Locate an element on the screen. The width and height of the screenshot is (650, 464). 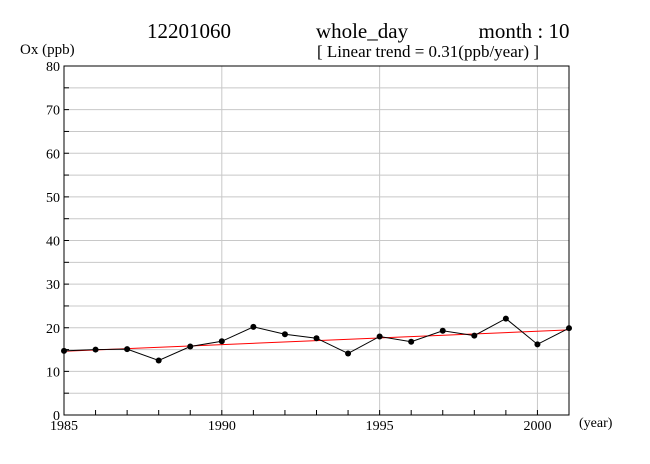
period-label: whole_day is located at coordinates (362, 31).